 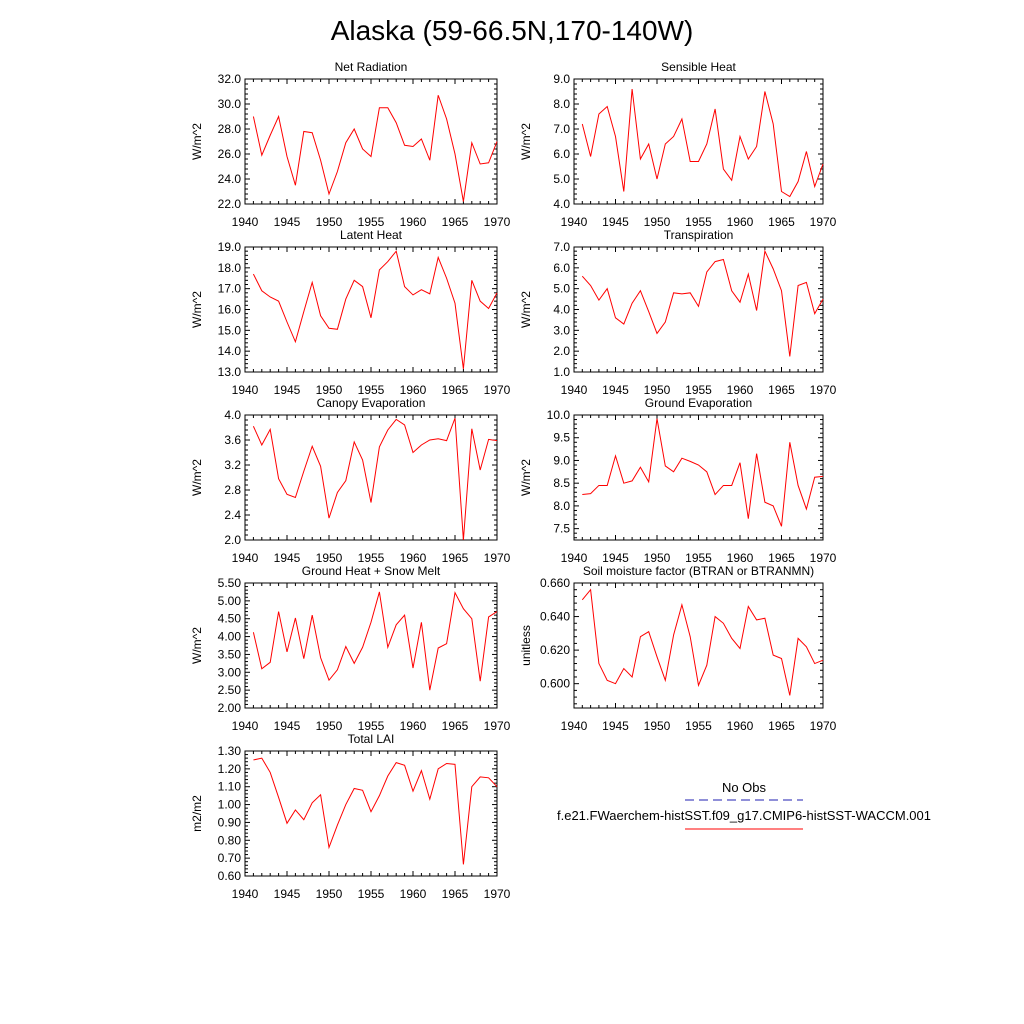 What do you see at coordinates (375, 148) in the screenshot?
I see `series-line-net-radiation` at bounding box center [375, 148].